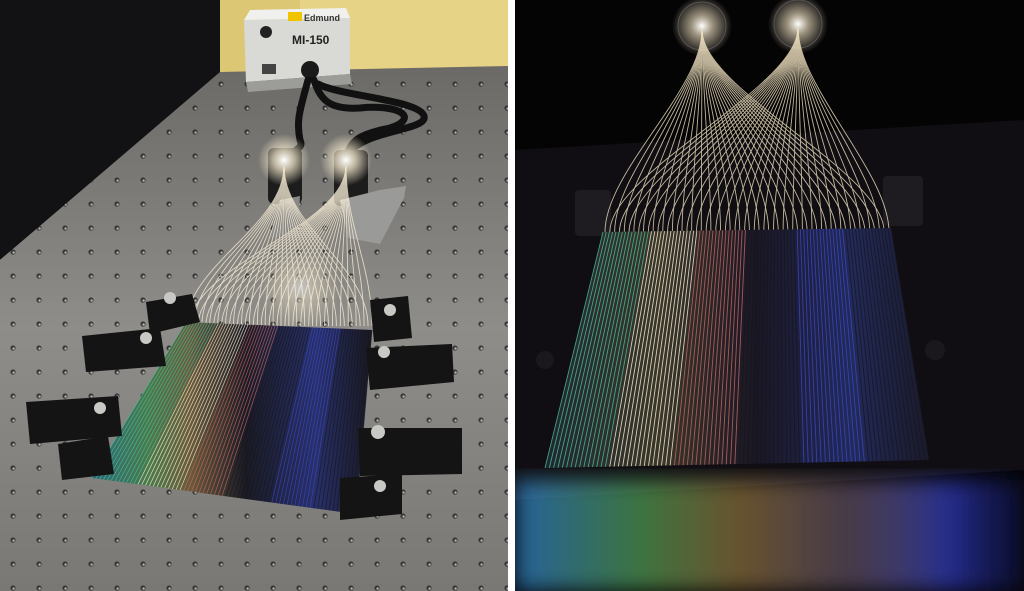 The width and height of the screenshot is (1024, 591). What do you see at coordinates (310, 70) in the screenshot?
I see `fiber-port-icon` at bounding box center [310, 70].